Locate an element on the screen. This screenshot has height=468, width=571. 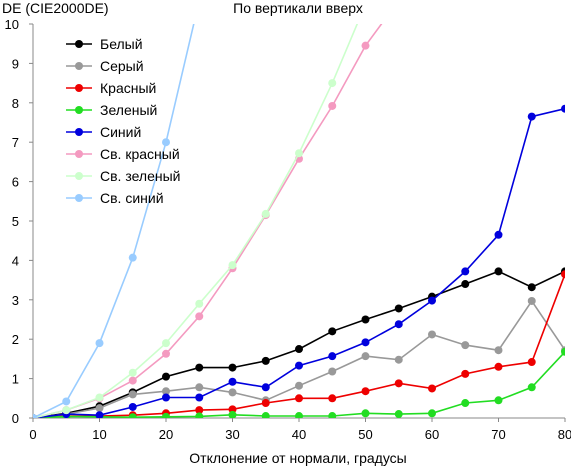
x-tick-label: 70 is located at coordinates (498, 434).